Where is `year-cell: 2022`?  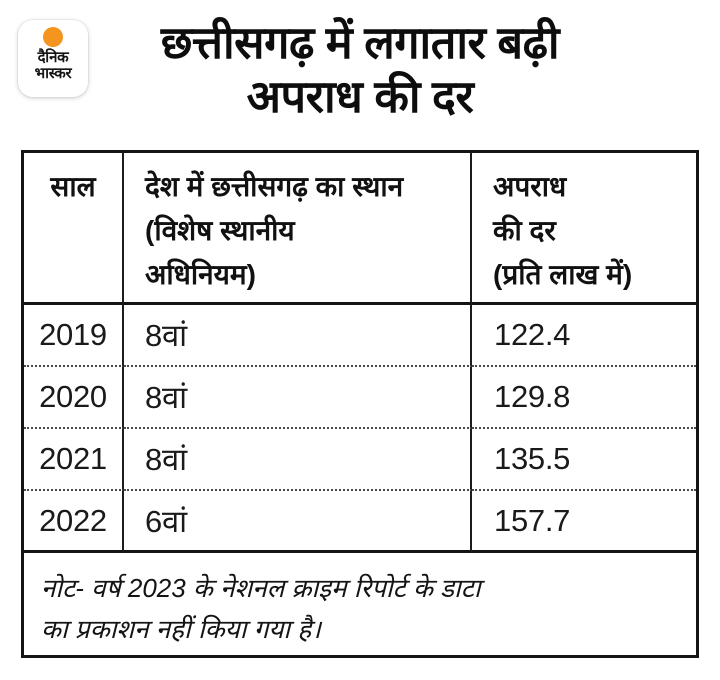 year-cell: 2022 is located at coordinates (74, 522).